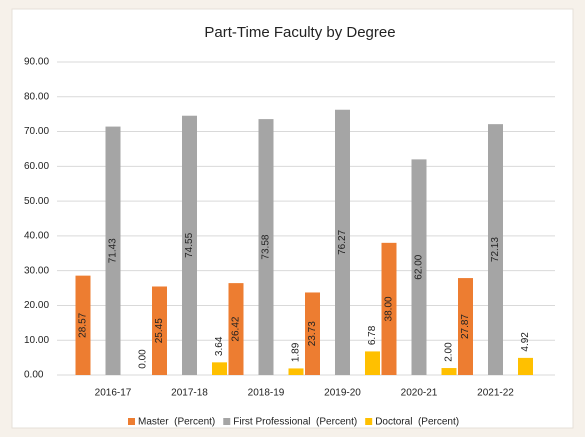  What do you see at coordinates (299, 32) in the screenshot?
I see `chart-title: Part-Time Faculty by Degree` at bounding box center [299, 32].